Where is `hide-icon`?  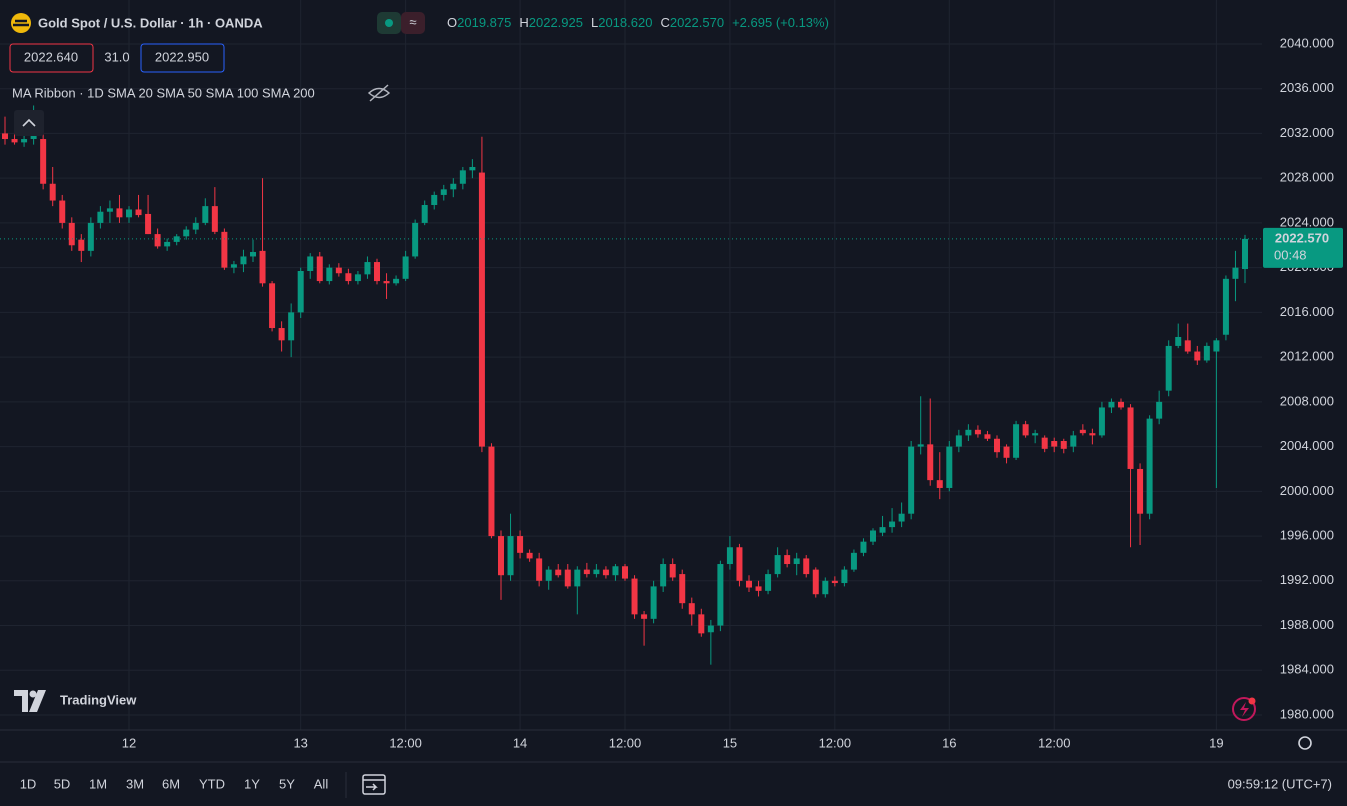
hide-icon is located at coordinates (379, 93).